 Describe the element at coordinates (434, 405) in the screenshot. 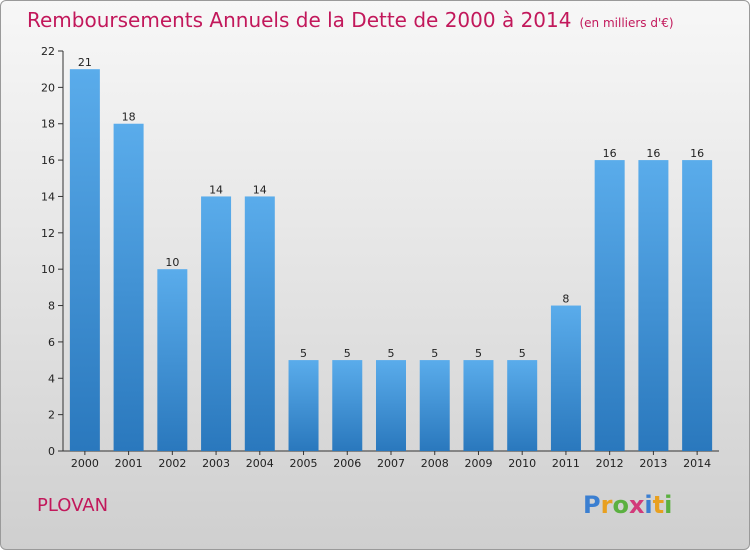

I see `bar-2008` at that location.